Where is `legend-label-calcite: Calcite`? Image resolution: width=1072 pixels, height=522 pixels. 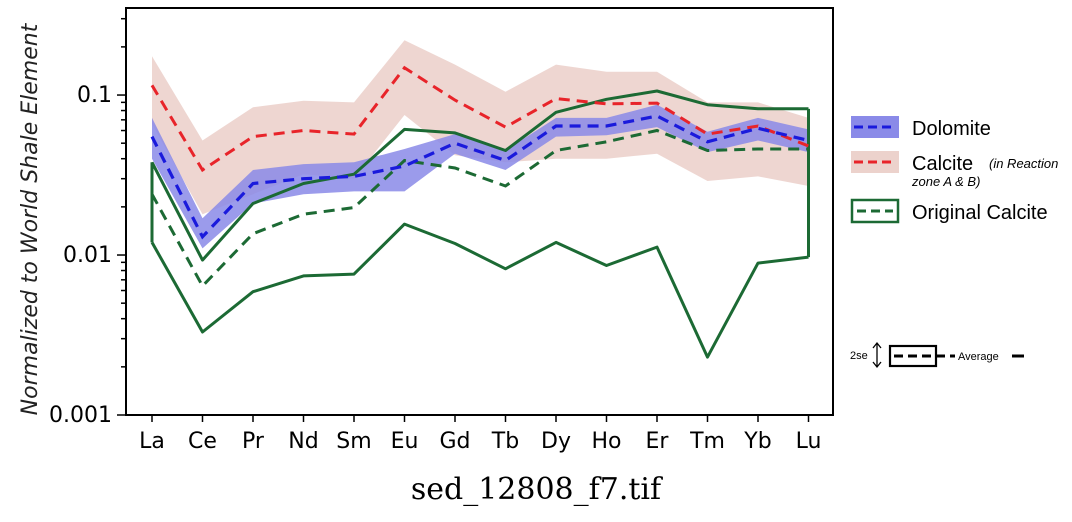
legend-label-calcite: Calcite is located at coordinates (942, 164).